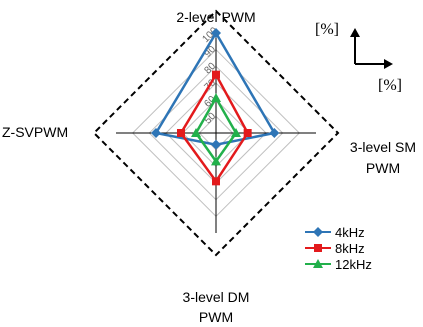 The height and width of the screenshot is (327, 423). Describe the element at coordinates (327, 29) in the screenshot. I see `unit-label-vertical: [%]` at that location.